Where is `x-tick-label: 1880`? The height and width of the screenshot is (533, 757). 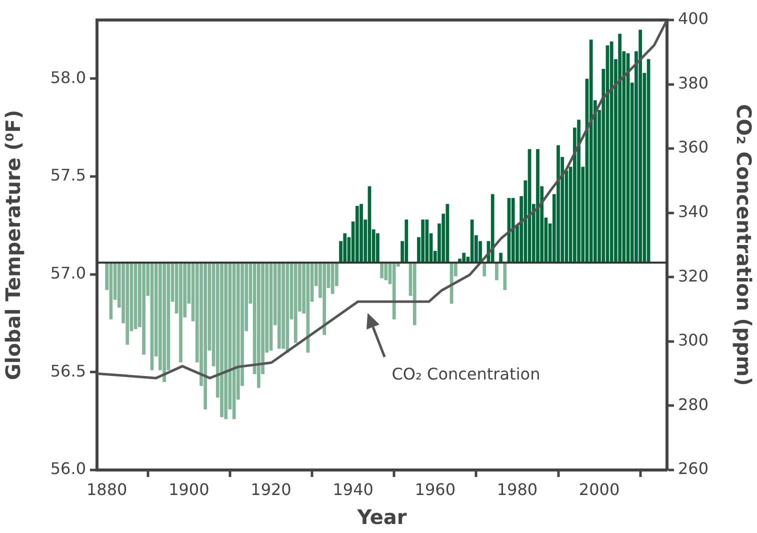
x-tick-label: 1880 is located at coordinates (107, 489).